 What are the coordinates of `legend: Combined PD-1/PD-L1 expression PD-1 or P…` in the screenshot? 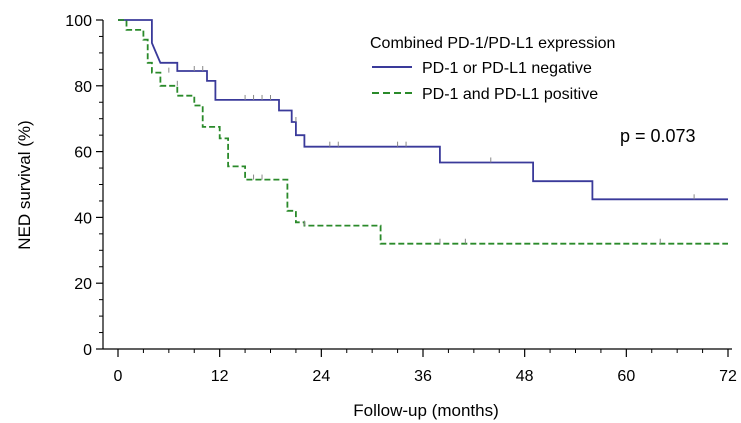 It's located at (492, 69).